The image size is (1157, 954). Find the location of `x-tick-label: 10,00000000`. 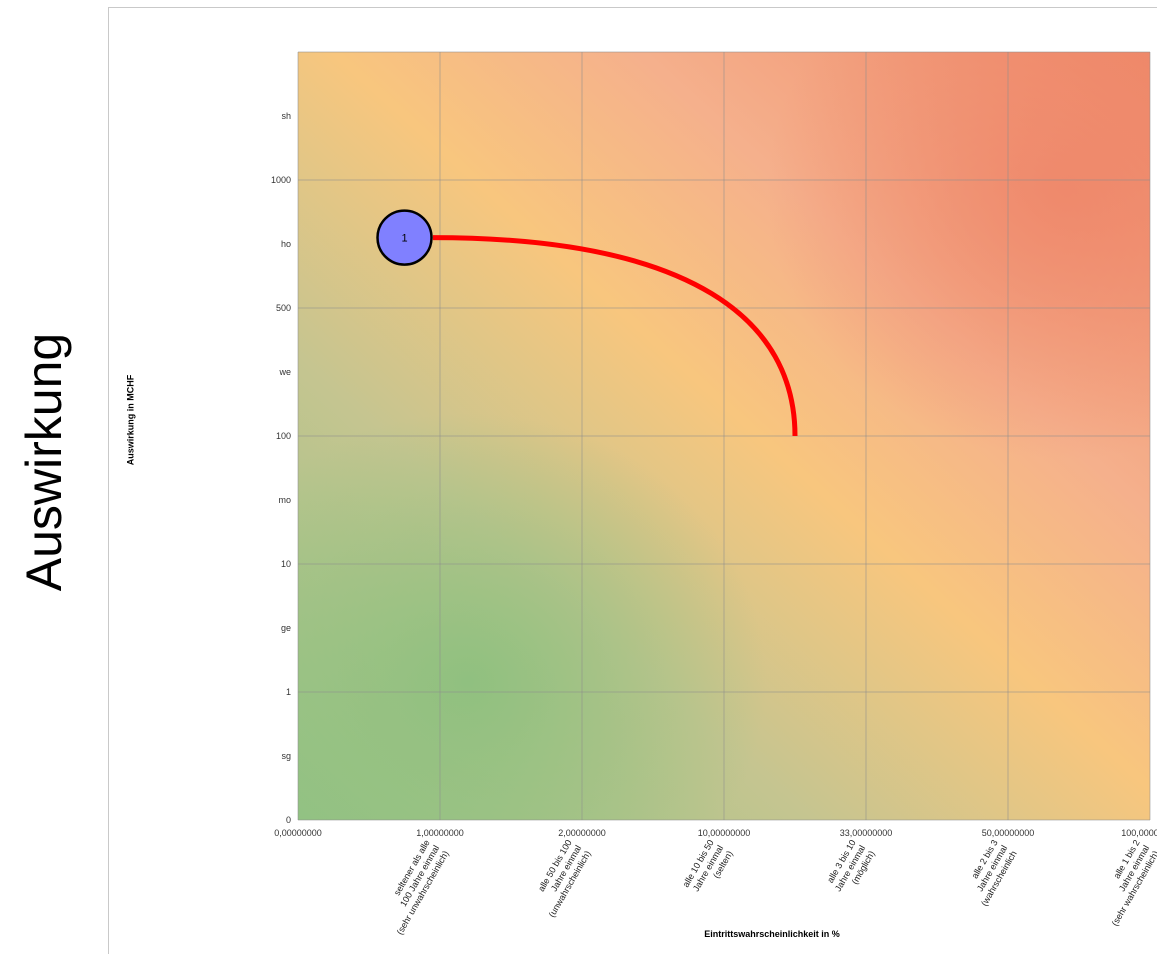

x-tick-label: 10,00000000 is located at coordinates (724, 833).